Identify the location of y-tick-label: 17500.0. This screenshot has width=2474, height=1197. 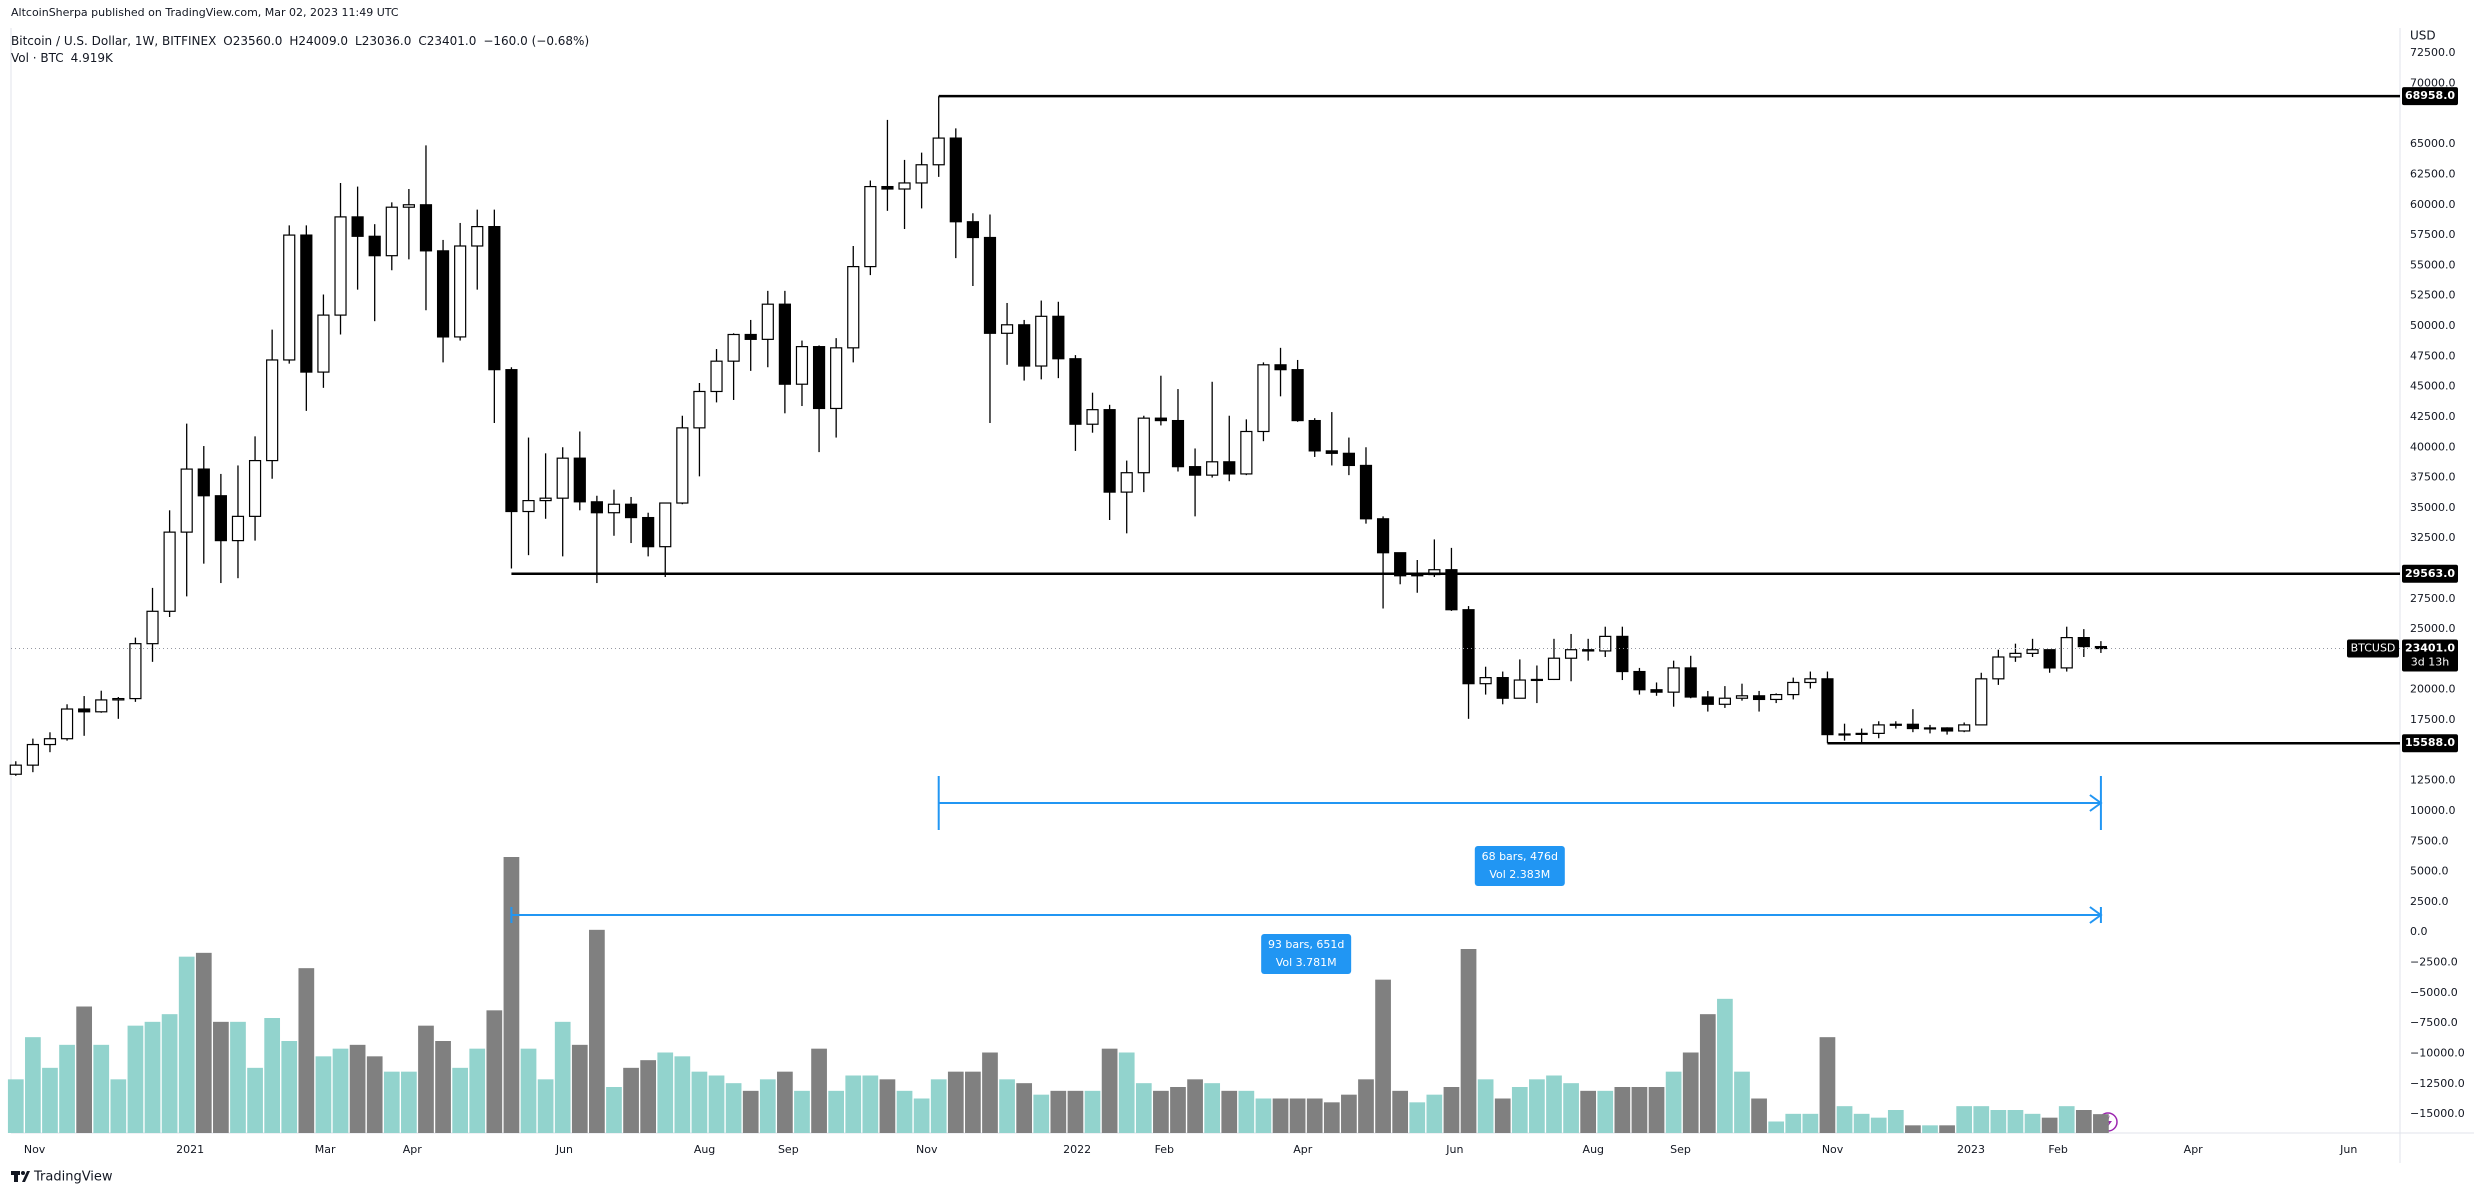
(2433, 719).